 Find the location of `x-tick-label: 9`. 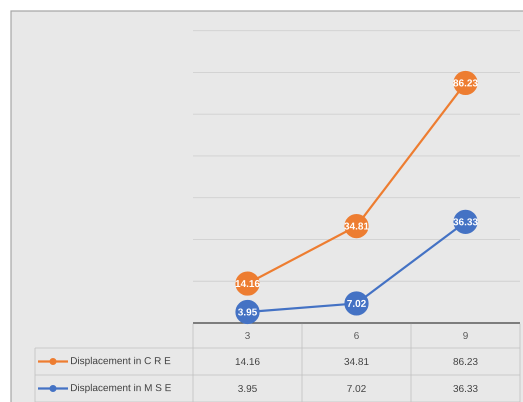

x-tick-label: 9 is located at coordinates (465, 336).